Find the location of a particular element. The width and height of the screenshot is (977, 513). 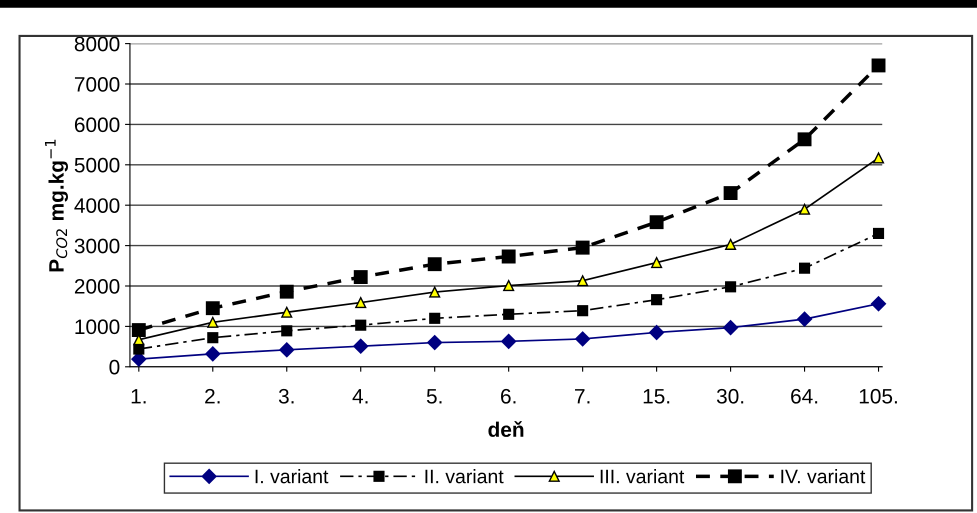

x-tick-label: 64. is located at coordinates (804, 396).